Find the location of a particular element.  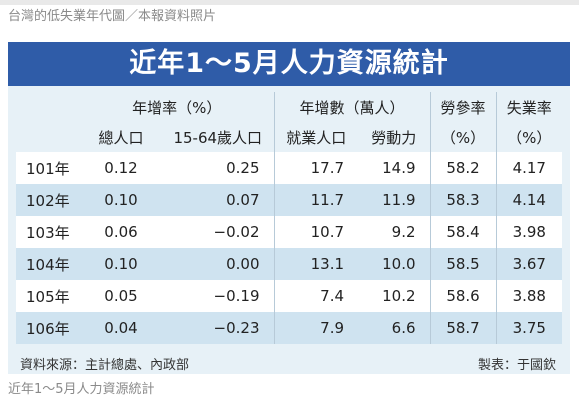

cell-unemployment: 3.75 is located at coordinates (529, 328).